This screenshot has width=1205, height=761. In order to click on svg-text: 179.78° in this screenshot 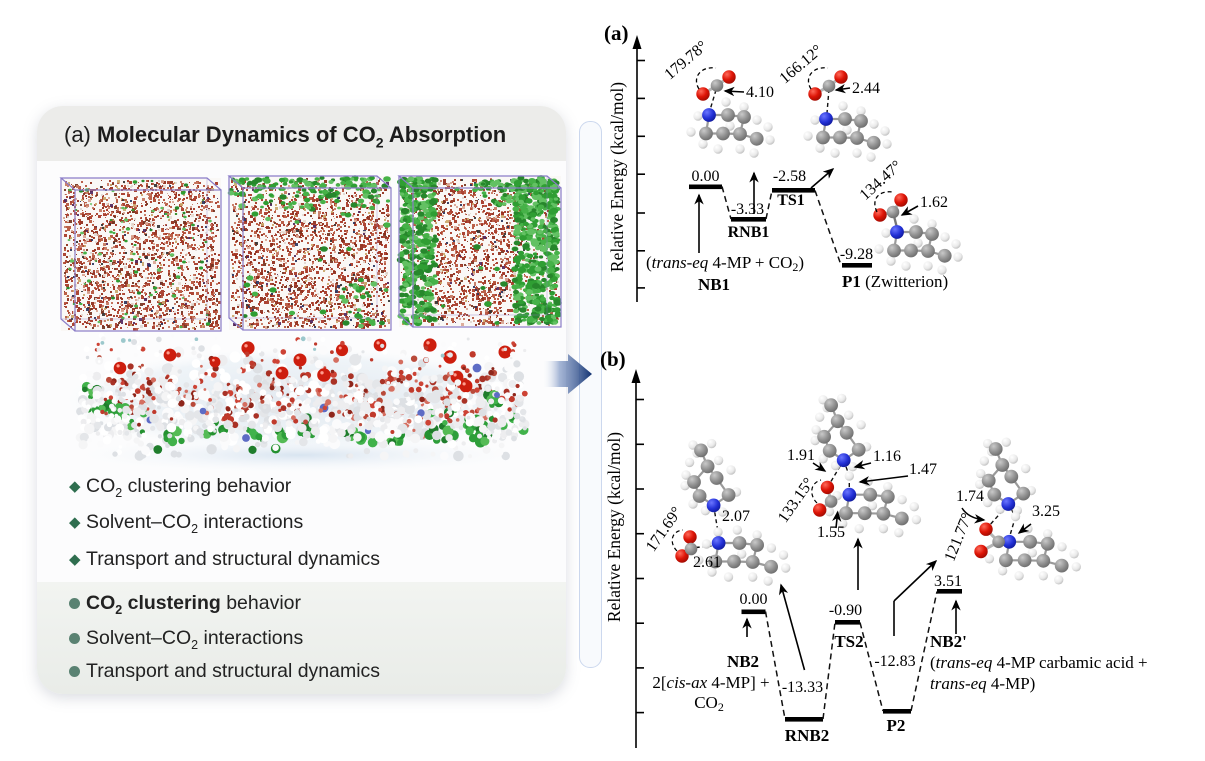, I will do `click(686, 60)`.